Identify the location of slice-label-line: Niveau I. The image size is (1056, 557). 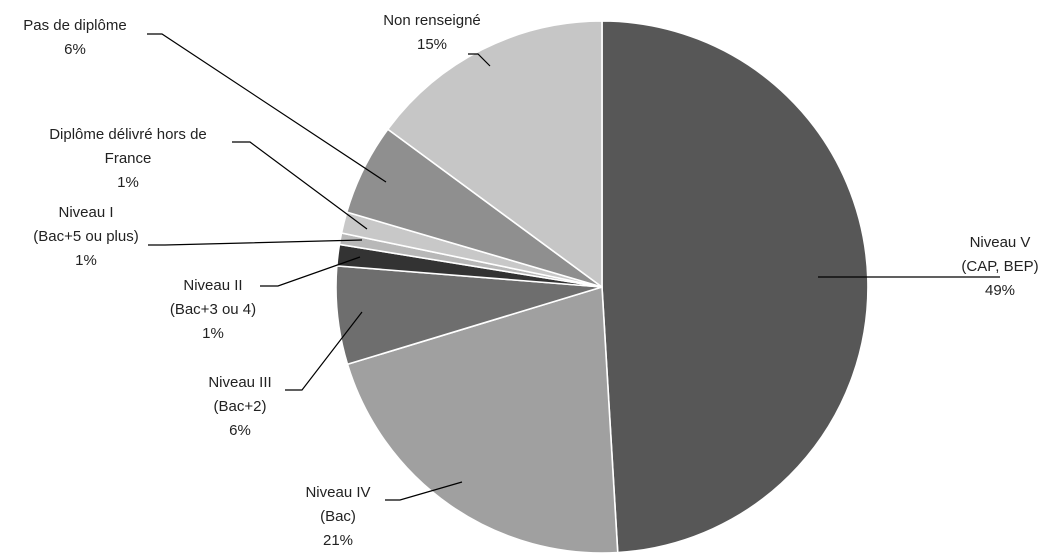
(85, 212).